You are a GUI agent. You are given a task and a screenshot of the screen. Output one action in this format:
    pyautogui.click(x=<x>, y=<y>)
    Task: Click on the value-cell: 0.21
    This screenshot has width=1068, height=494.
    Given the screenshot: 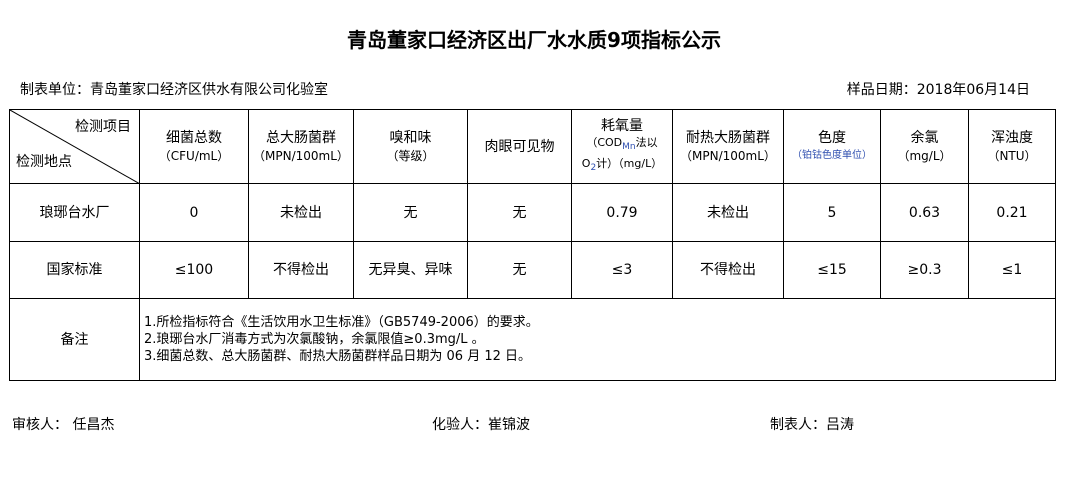 What is the action you would take?
    pyautogui.click(x=1012, y=212)
    